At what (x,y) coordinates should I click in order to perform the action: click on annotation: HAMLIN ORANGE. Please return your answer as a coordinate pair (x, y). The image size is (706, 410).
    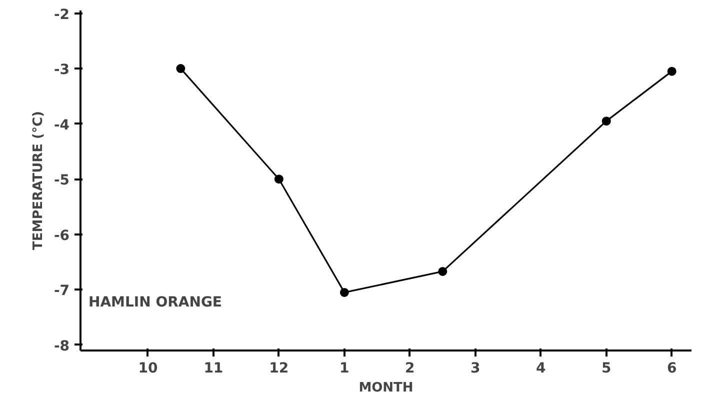
    Looking at the image, I should click on (155, 302).